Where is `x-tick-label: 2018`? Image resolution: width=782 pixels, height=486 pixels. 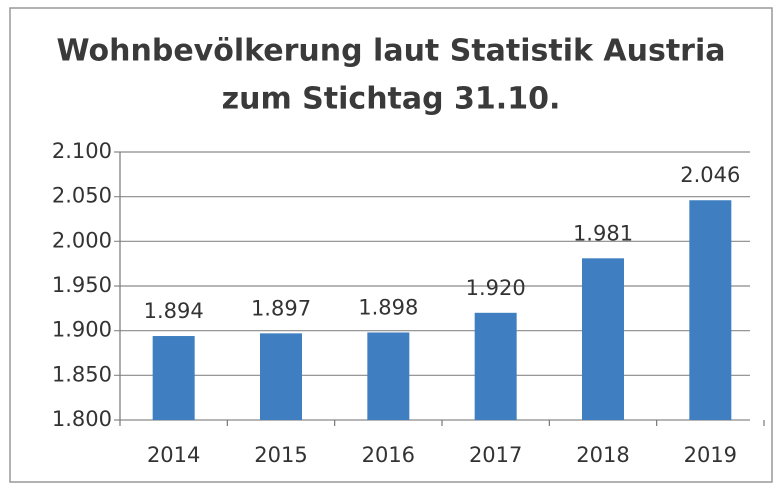
x-tick-label: 2018 is located at coordinates (602, 455).